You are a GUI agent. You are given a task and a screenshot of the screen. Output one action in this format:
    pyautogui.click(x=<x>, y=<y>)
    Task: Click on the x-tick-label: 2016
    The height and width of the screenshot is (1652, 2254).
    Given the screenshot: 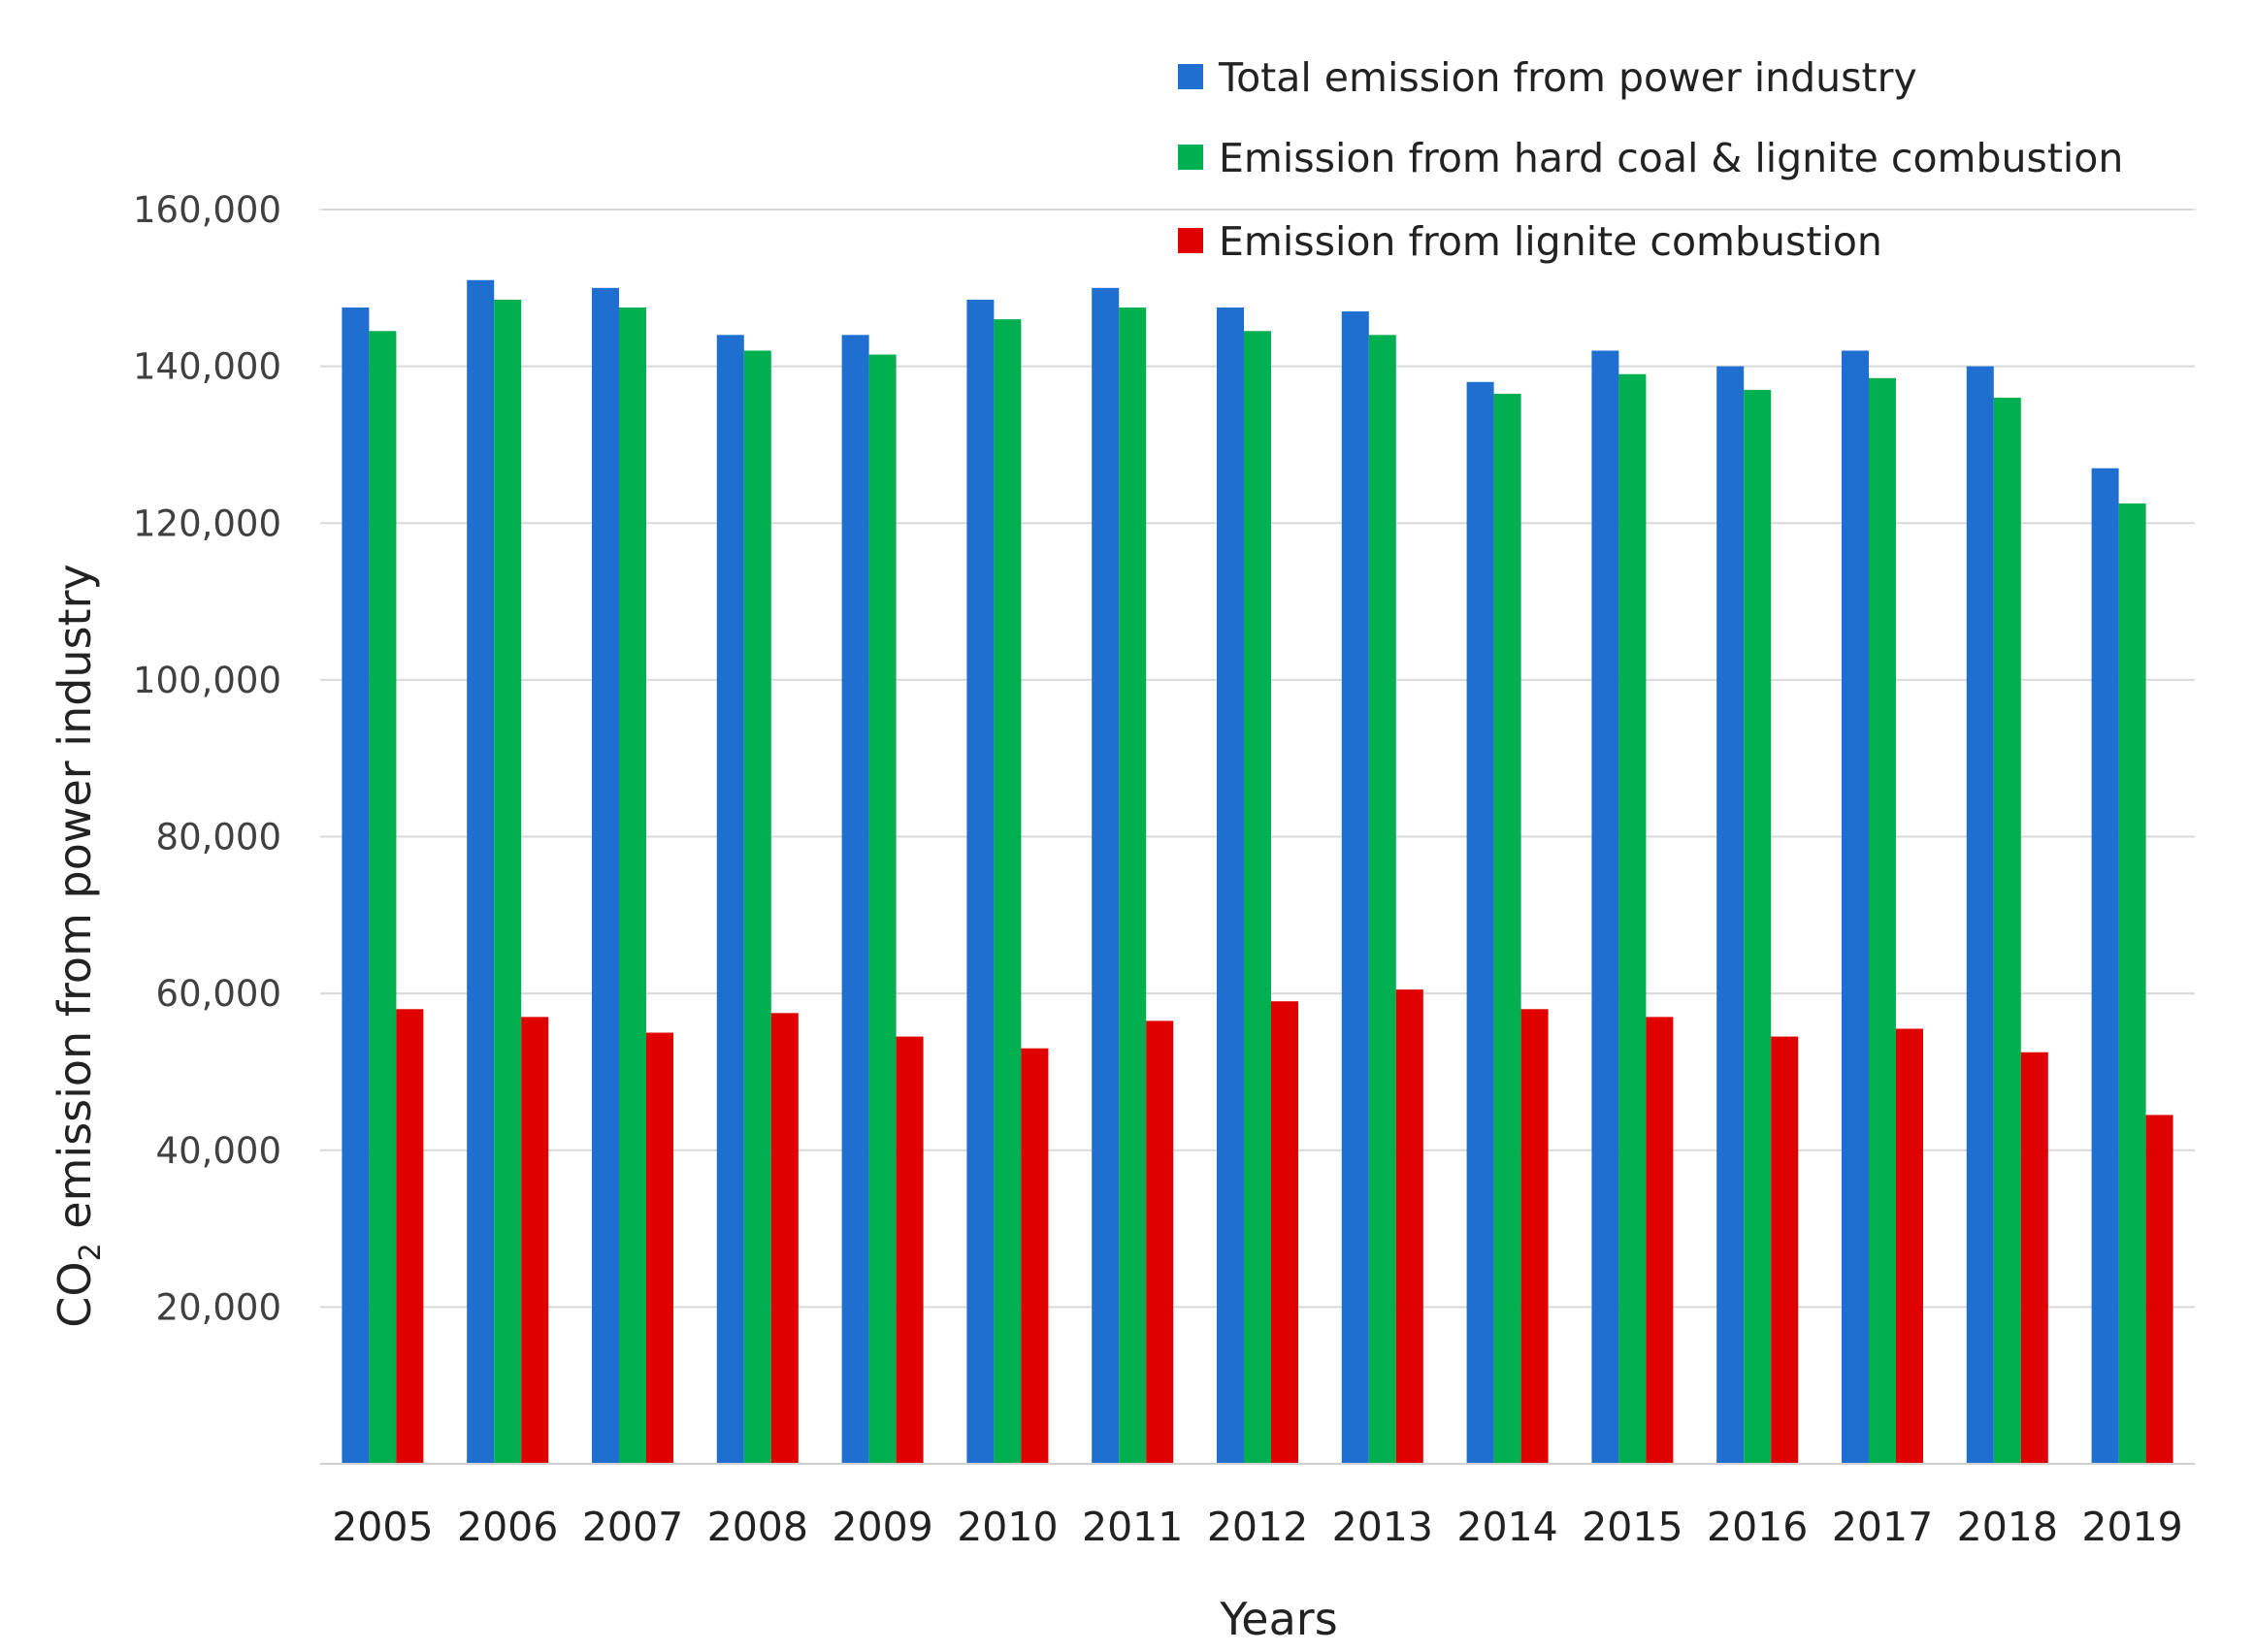 What is the action you would take?
    pyautogui.click(x=1757, y=1527)
    